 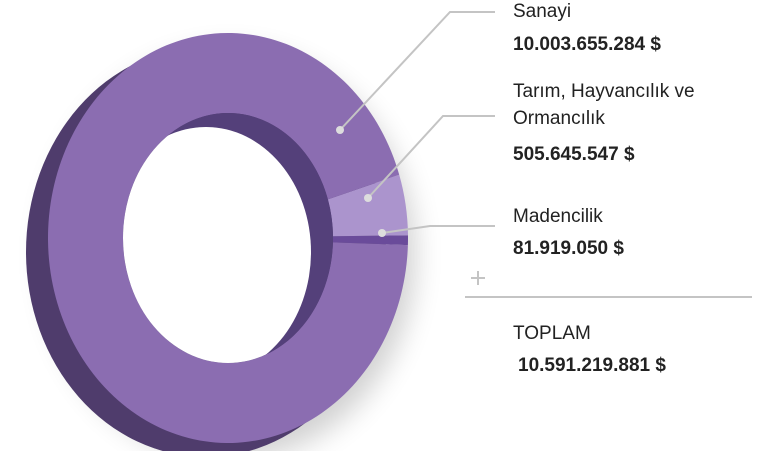 What do you see at coordinates (604, 105) in the screenshot?
I see `legend-label: Tarım, Hayvancılık ve Ormancılık` at bounding box center [604, 105].